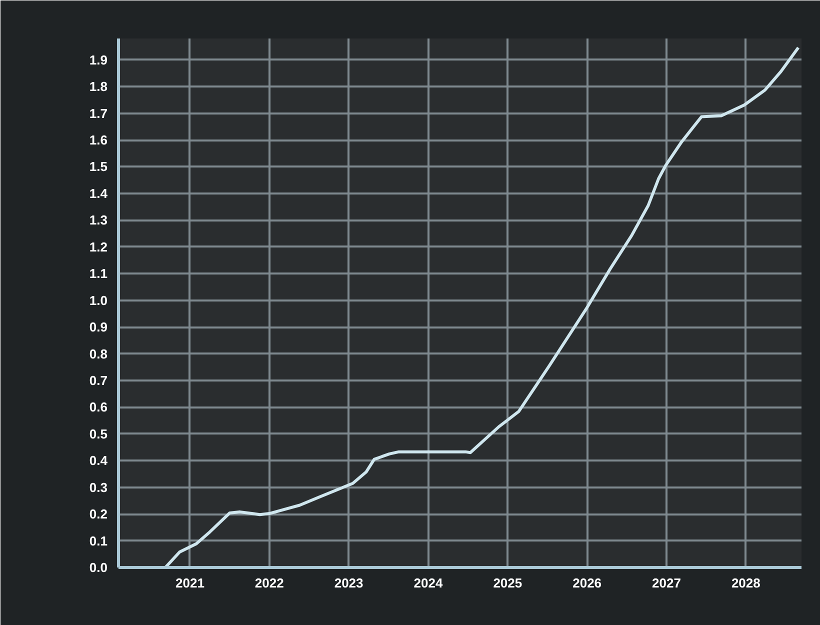 The width and height of the screenshot is (820, 625). What do you see at coordinates (98, 274) in the screenshot?
I see `y-tick-label: 1.1` at bounding box center [98, 274].